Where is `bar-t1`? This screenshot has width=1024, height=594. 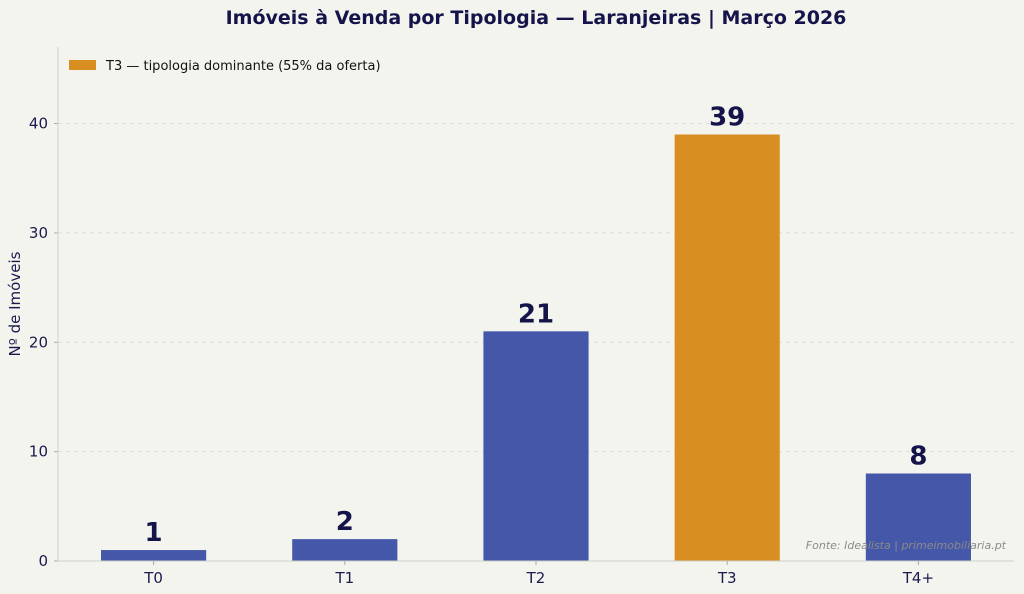
bar-t1 is located at coordinates (345, 550).